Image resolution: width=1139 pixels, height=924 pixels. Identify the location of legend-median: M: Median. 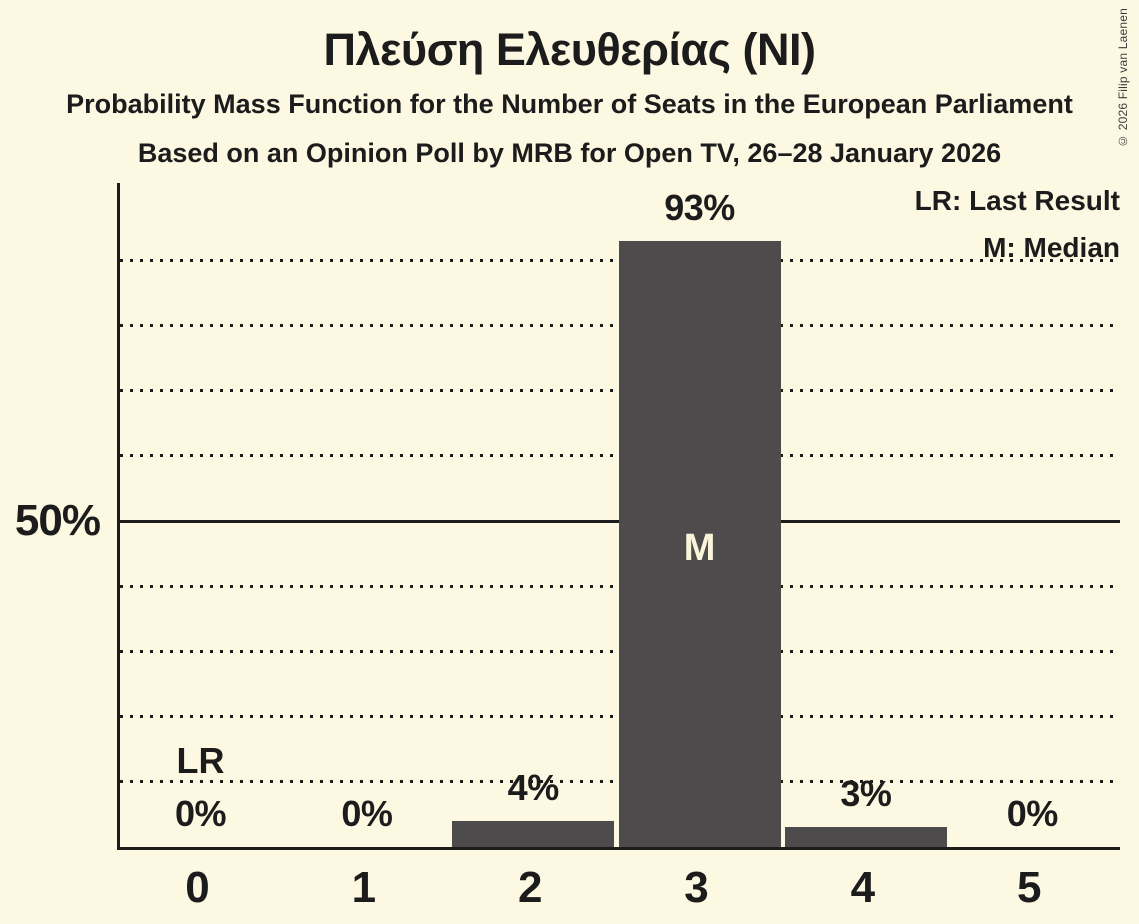
(1051, 247).